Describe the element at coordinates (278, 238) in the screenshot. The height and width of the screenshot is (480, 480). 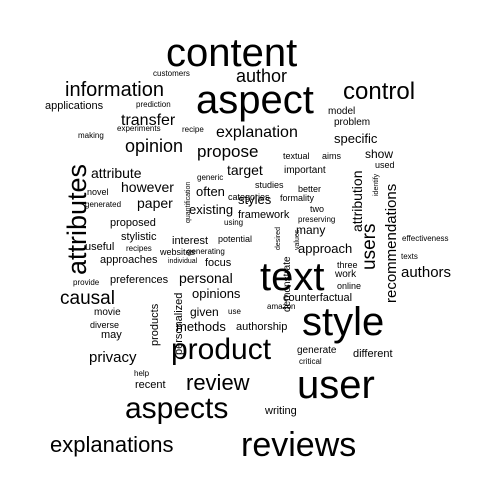
I see `word-desired: desired` at that location.